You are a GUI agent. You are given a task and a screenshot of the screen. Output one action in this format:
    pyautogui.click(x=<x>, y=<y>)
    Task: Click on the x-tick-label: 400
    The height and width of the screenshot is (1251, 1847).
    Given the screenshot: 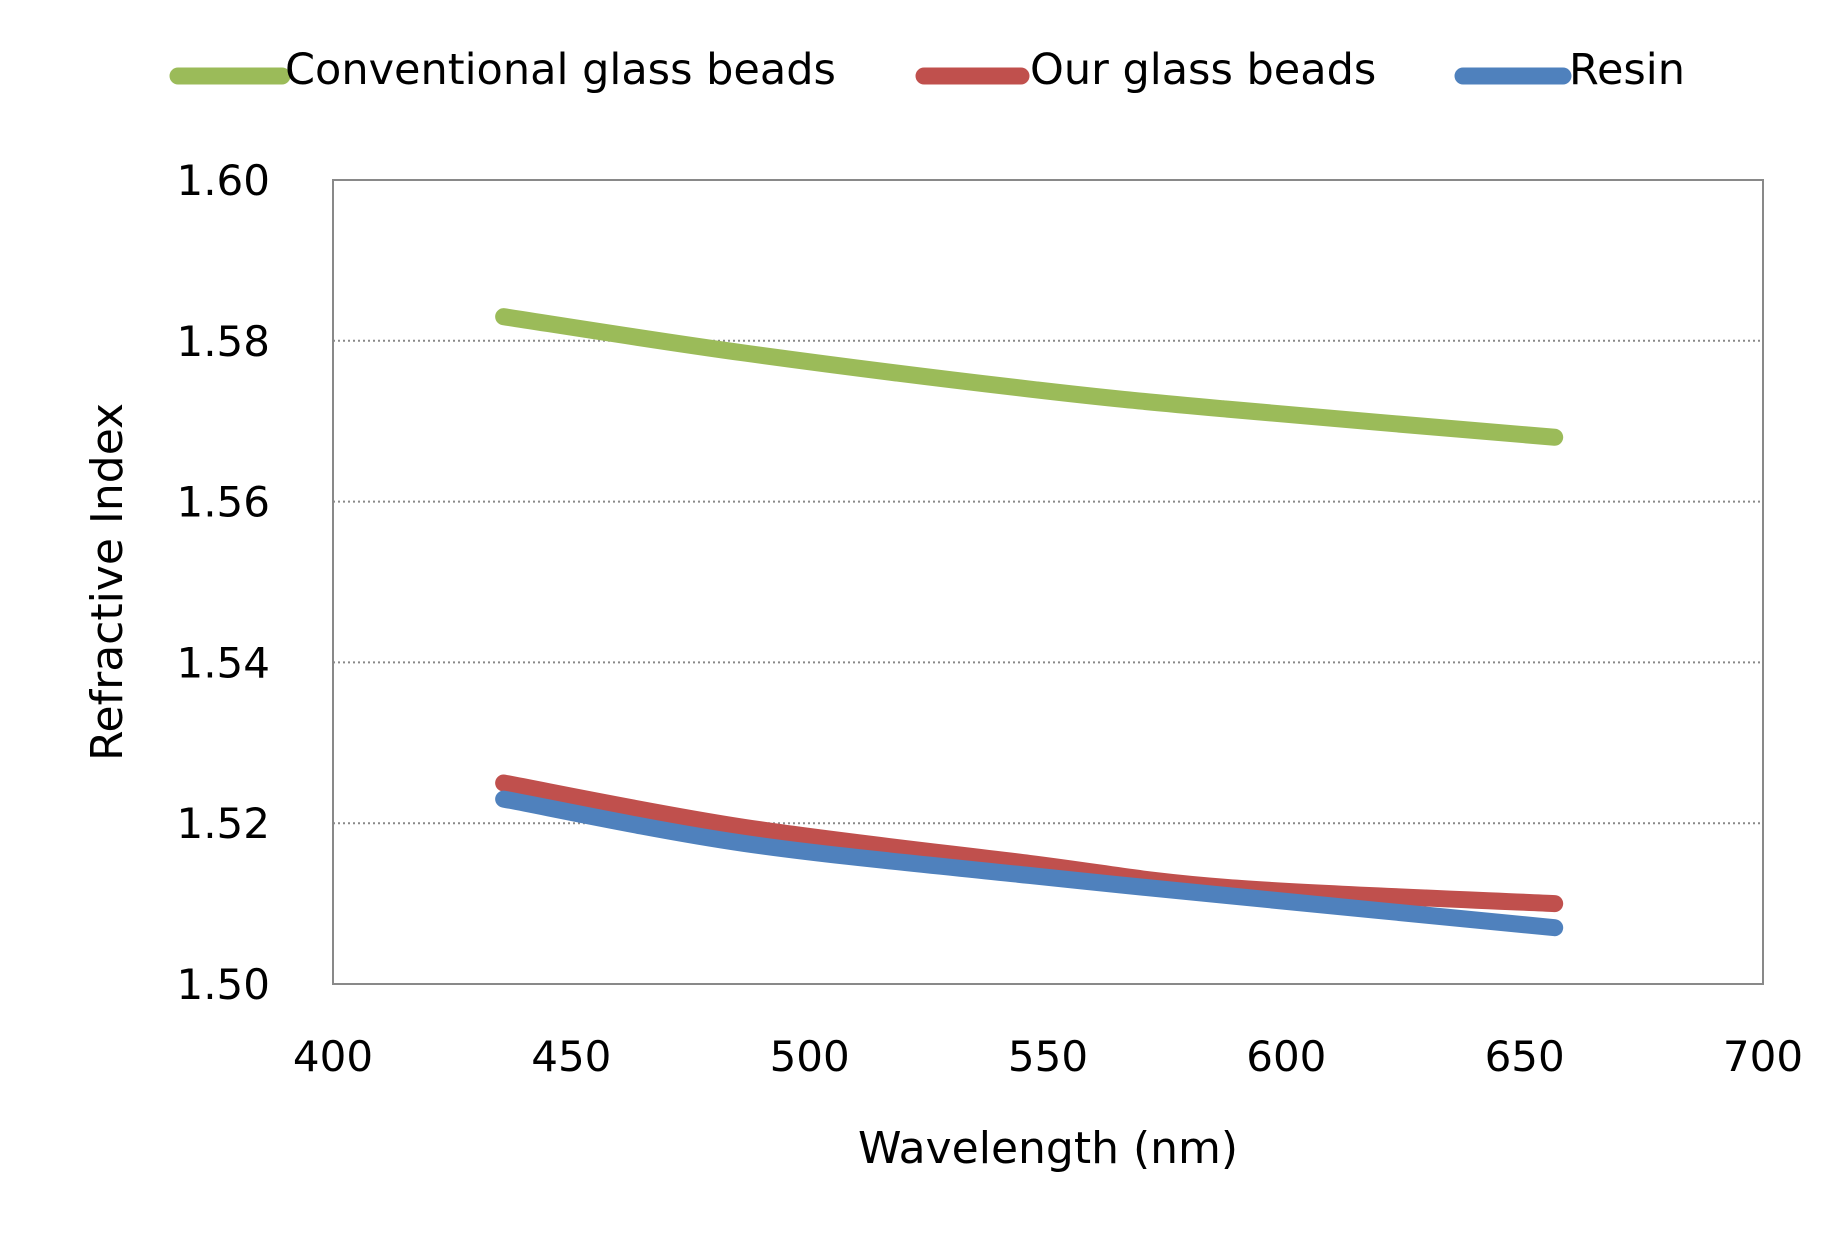 What is the action you would take?
    pyautogui.click(x=333, y=1056)
    